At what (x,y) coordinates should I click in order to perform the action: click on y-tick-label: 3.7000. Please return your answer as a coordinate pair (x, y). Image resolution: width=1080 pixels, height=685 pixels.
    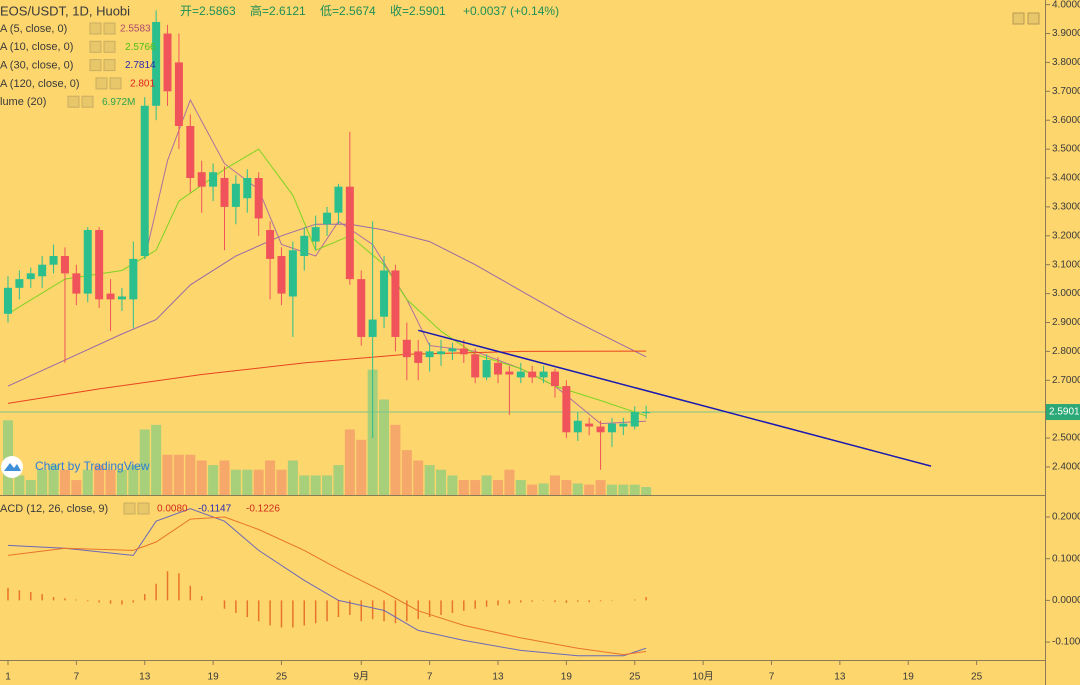
    Looking at the image, I should click on (1066, 91).